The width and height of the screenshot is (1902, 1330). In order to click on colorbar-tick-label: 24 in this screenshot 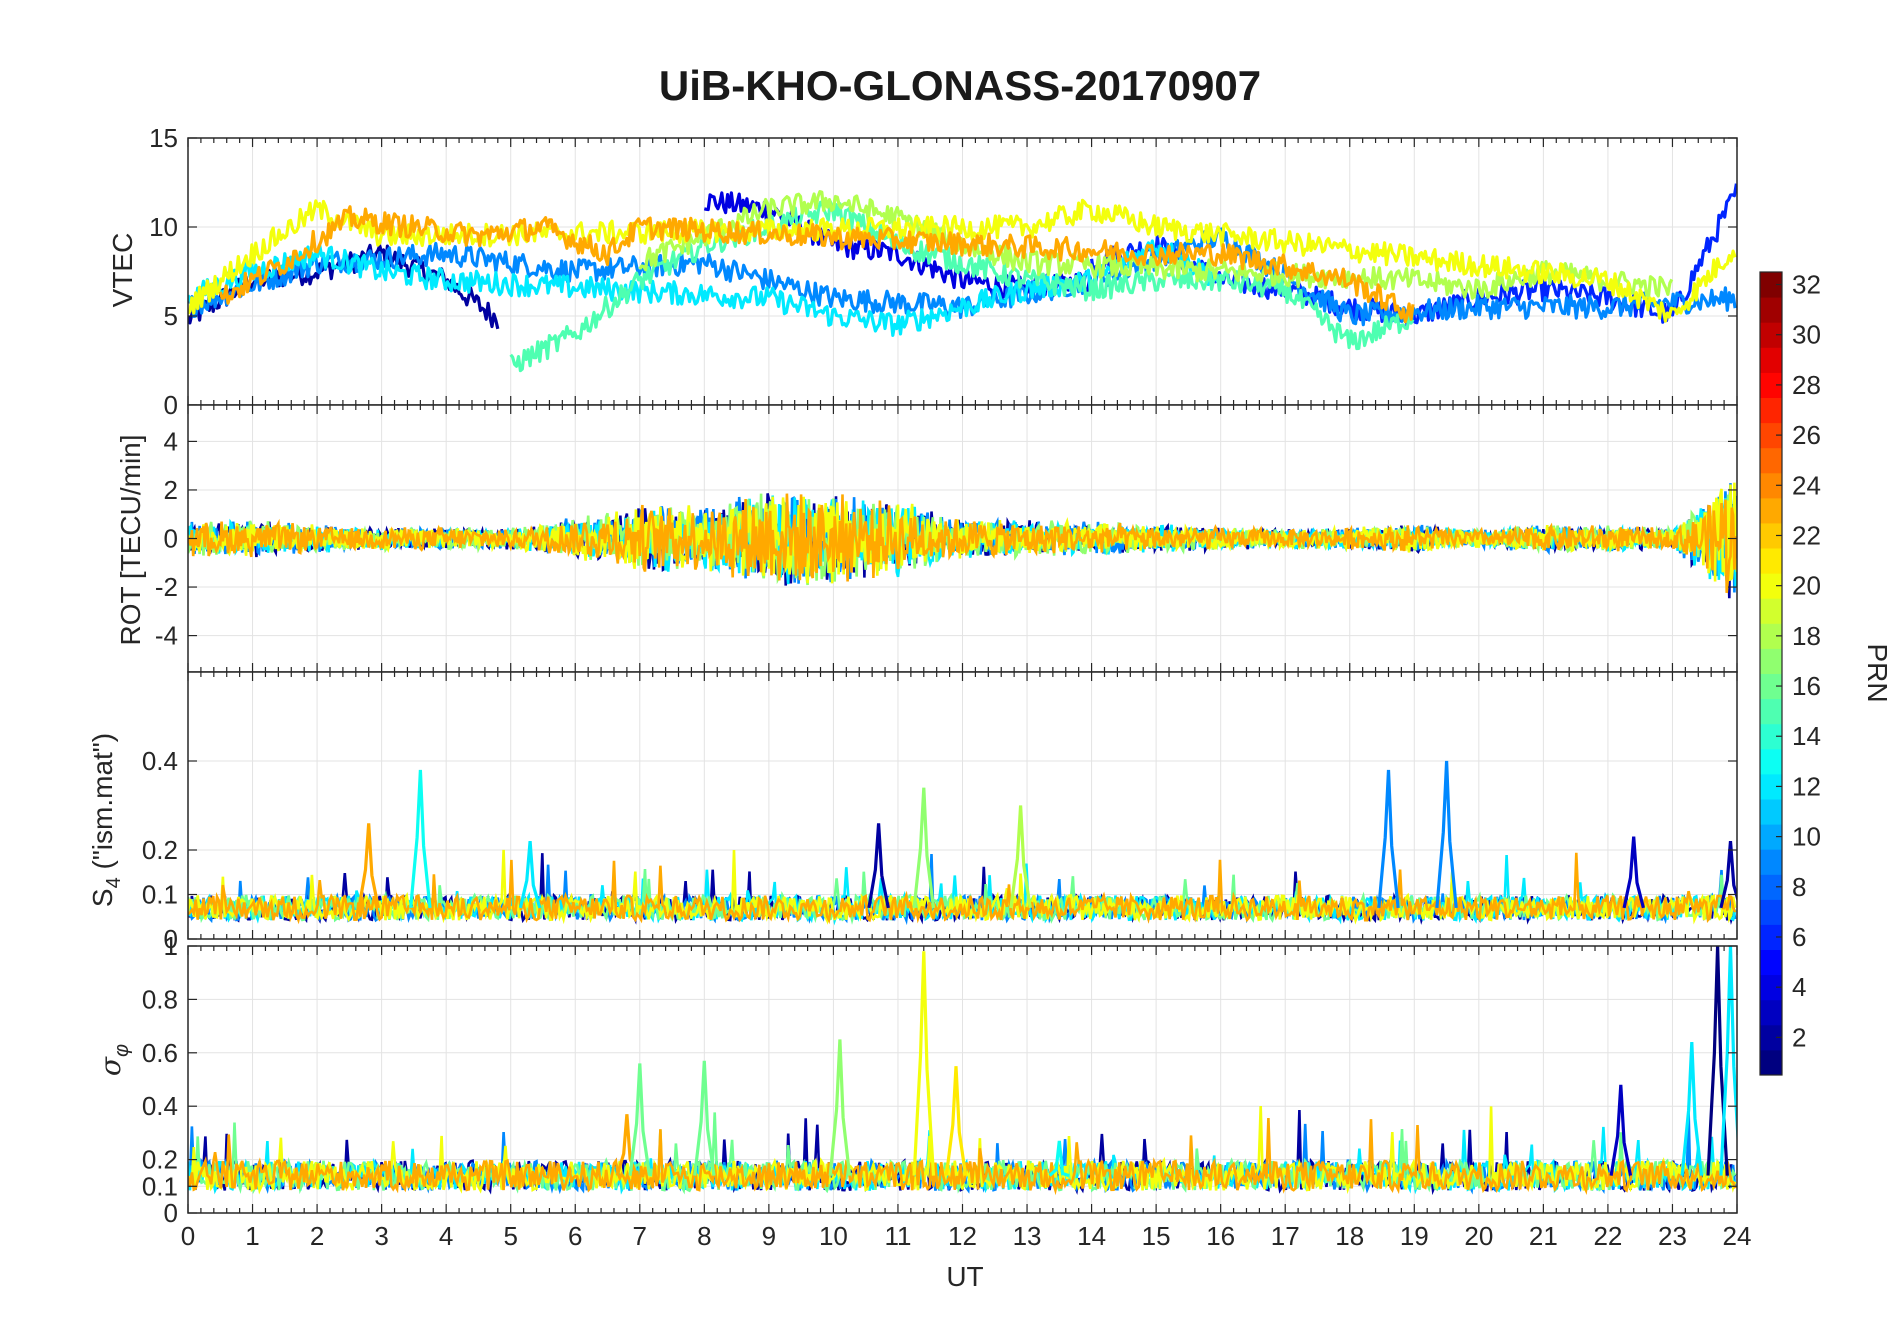, I will do `click(1806, 485)`.